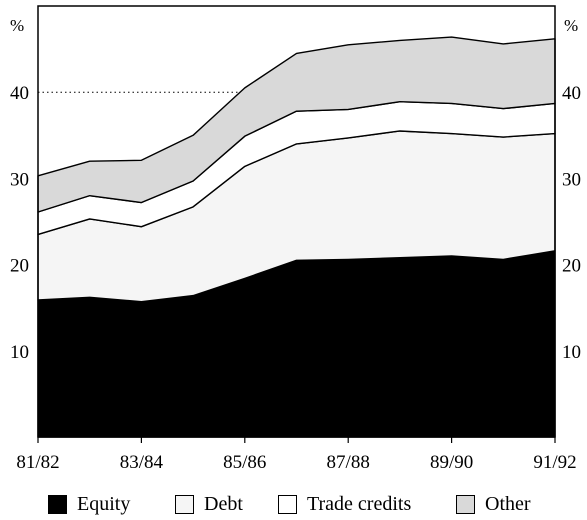  What do you see at coordinates (359, 504) in the screenshot?
I see `legend-label: Trade credits` at bounding box center [359, 504].